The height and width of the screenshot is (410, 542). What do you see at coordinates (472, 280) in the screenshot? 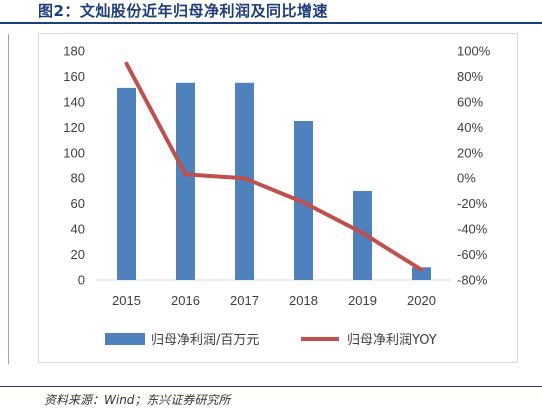
I see `right-tick-label: -80%` at bounding box center [472, 280].